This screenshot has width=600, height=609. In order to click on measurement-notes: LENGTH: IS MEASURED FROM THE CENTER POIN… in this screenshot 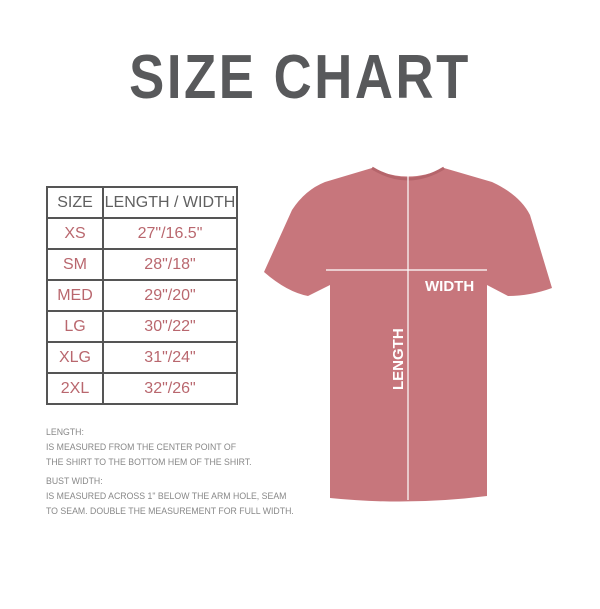, I will do `click(170, 474)`.